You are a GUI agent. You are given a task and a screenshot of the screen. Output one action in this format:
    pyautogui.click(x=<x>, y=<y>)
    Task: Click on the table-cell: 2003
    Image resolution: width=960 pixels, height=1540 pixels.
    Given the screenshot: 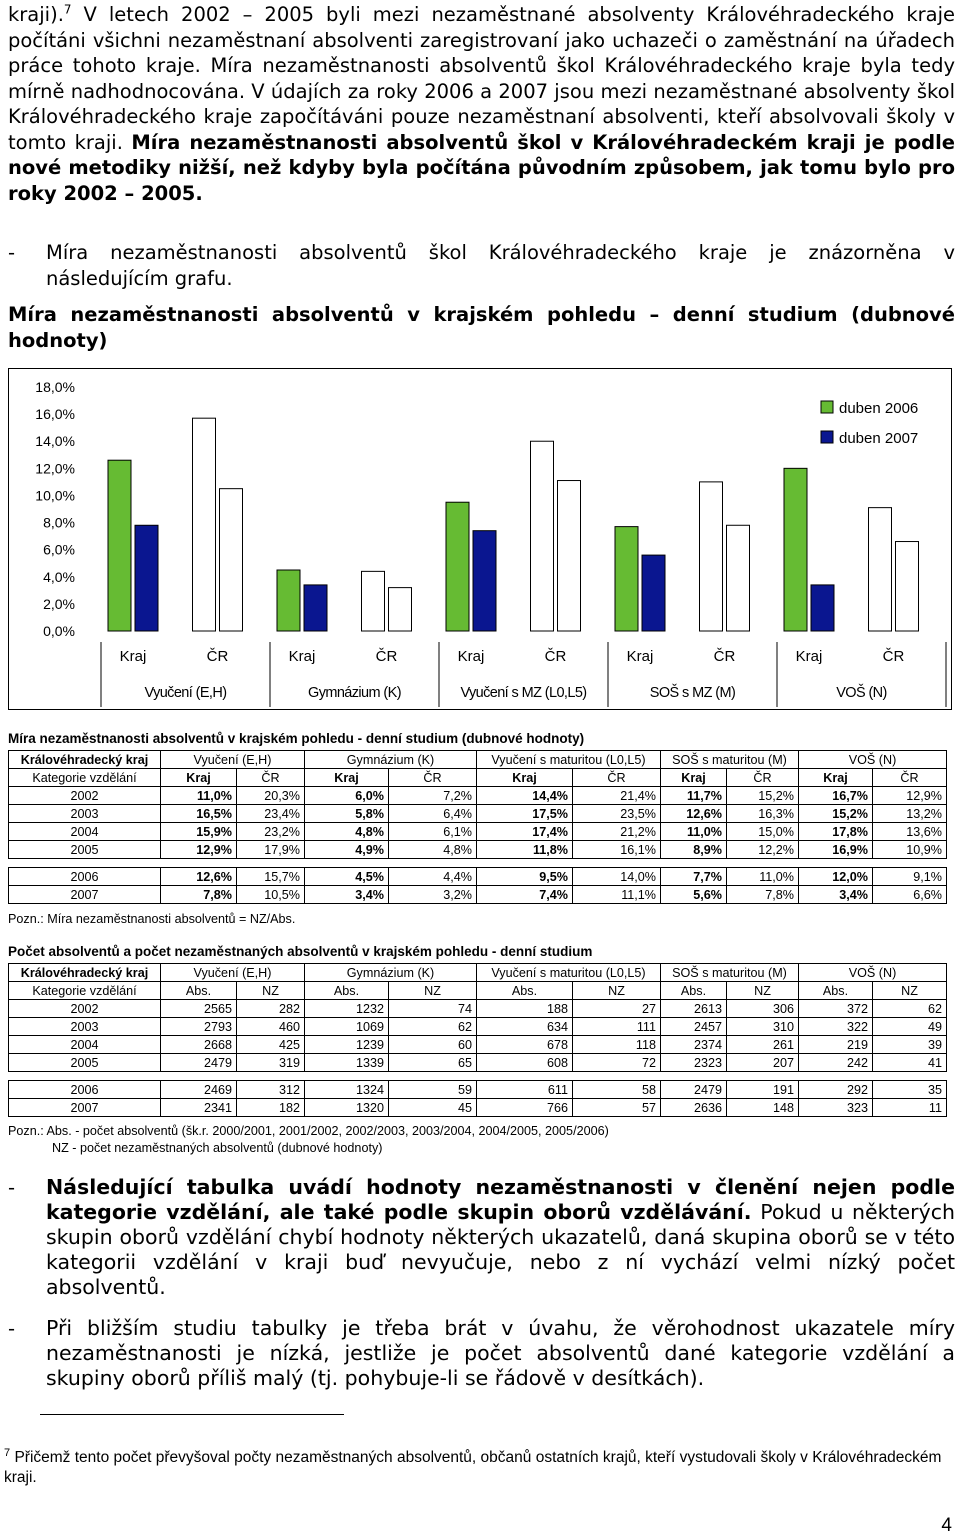 What is the action you would take?
    pyautogui.click(x=84, y=813)
    